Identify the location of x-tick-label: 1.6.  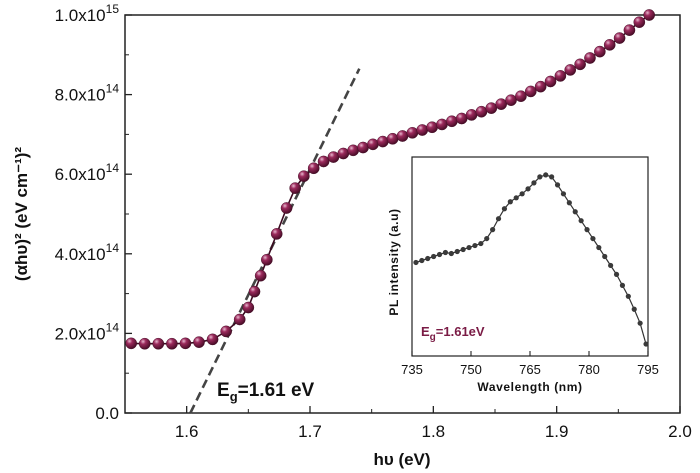
(187, 431).